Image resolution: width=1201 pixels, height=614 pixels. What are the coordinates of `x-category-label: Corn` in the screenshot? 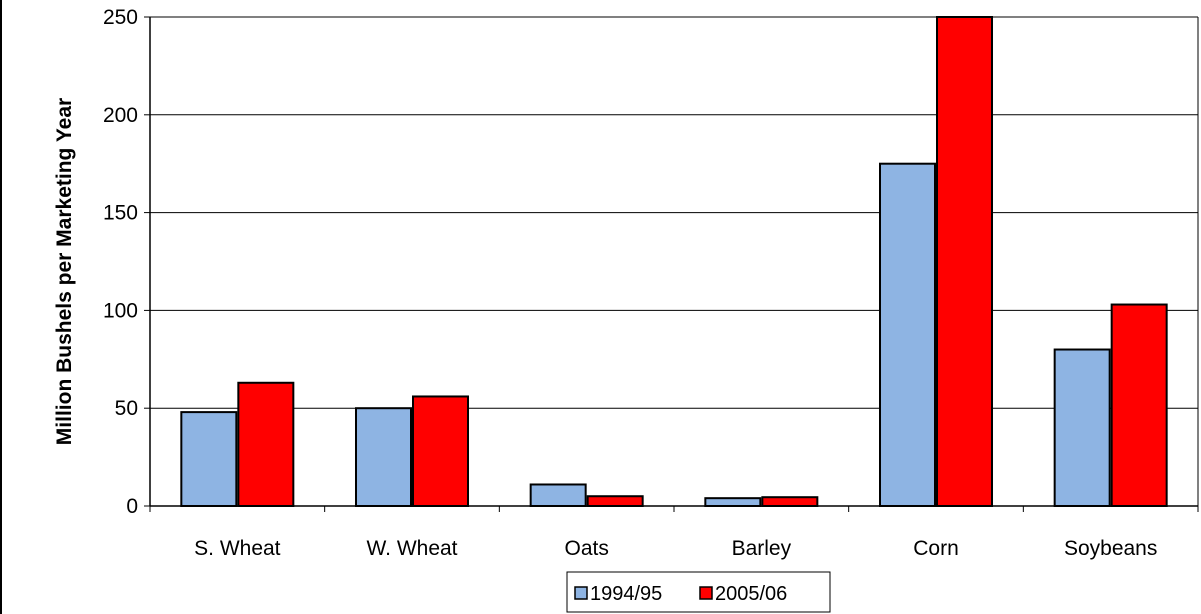 It's located at (936, 548).